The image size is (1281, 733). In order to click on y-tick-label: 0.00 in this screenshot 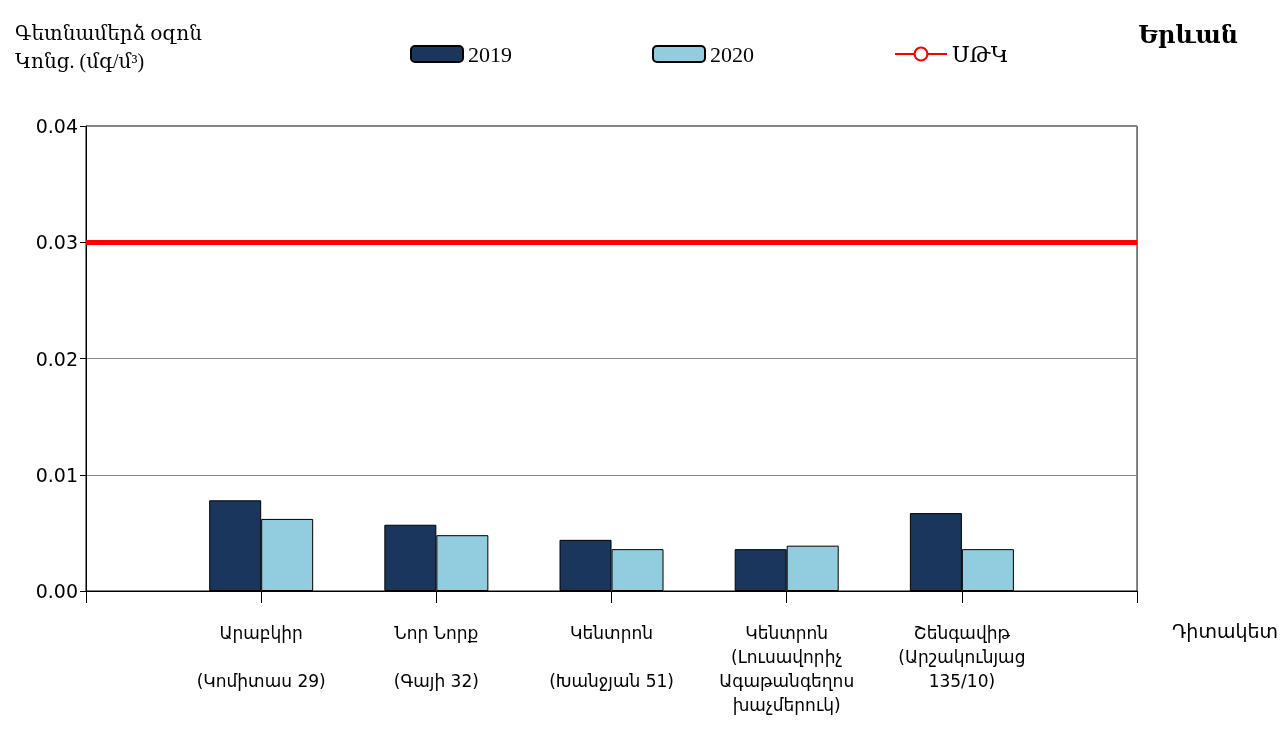, I will do `click(56, 591)`.